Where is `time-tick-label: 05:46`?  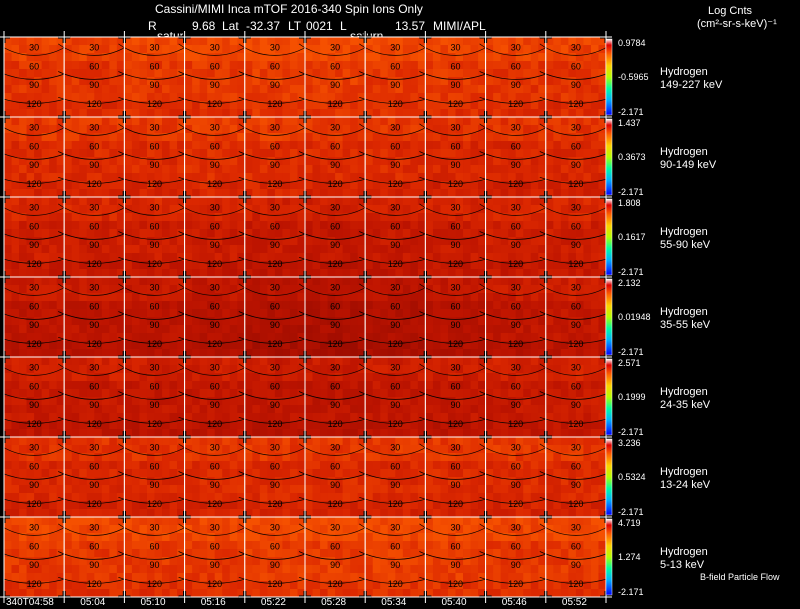
time-tick-label: 05:46 is located at coordinates (514, 602).